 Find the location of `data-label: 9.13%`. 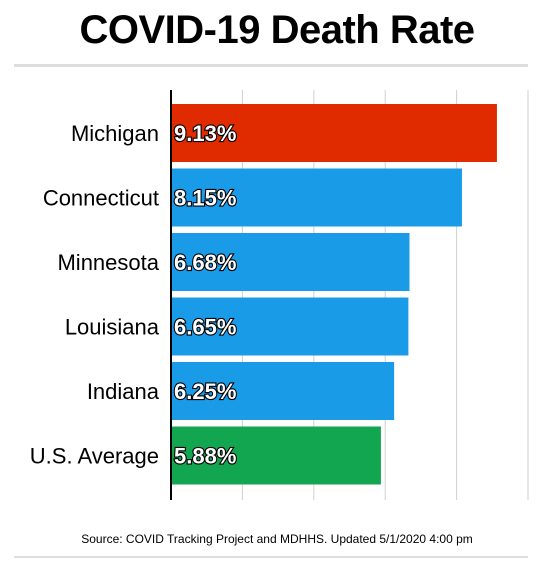

data-label: 9.13% is located at coordinates (205, 133).